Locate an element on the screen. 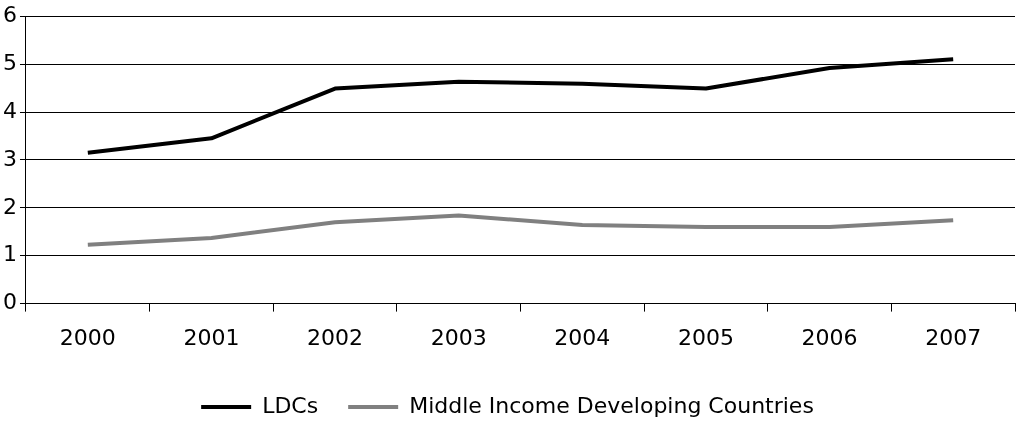 The image size is (1023, 428). legend-label: LDCs is located at coordinates (290, 405).